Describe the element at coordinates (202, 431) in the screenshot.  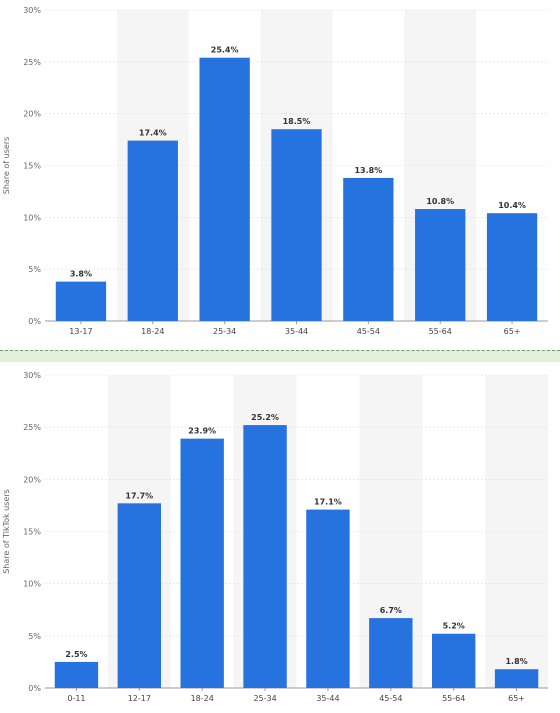
I see `data-label: 23.9%` at that location.